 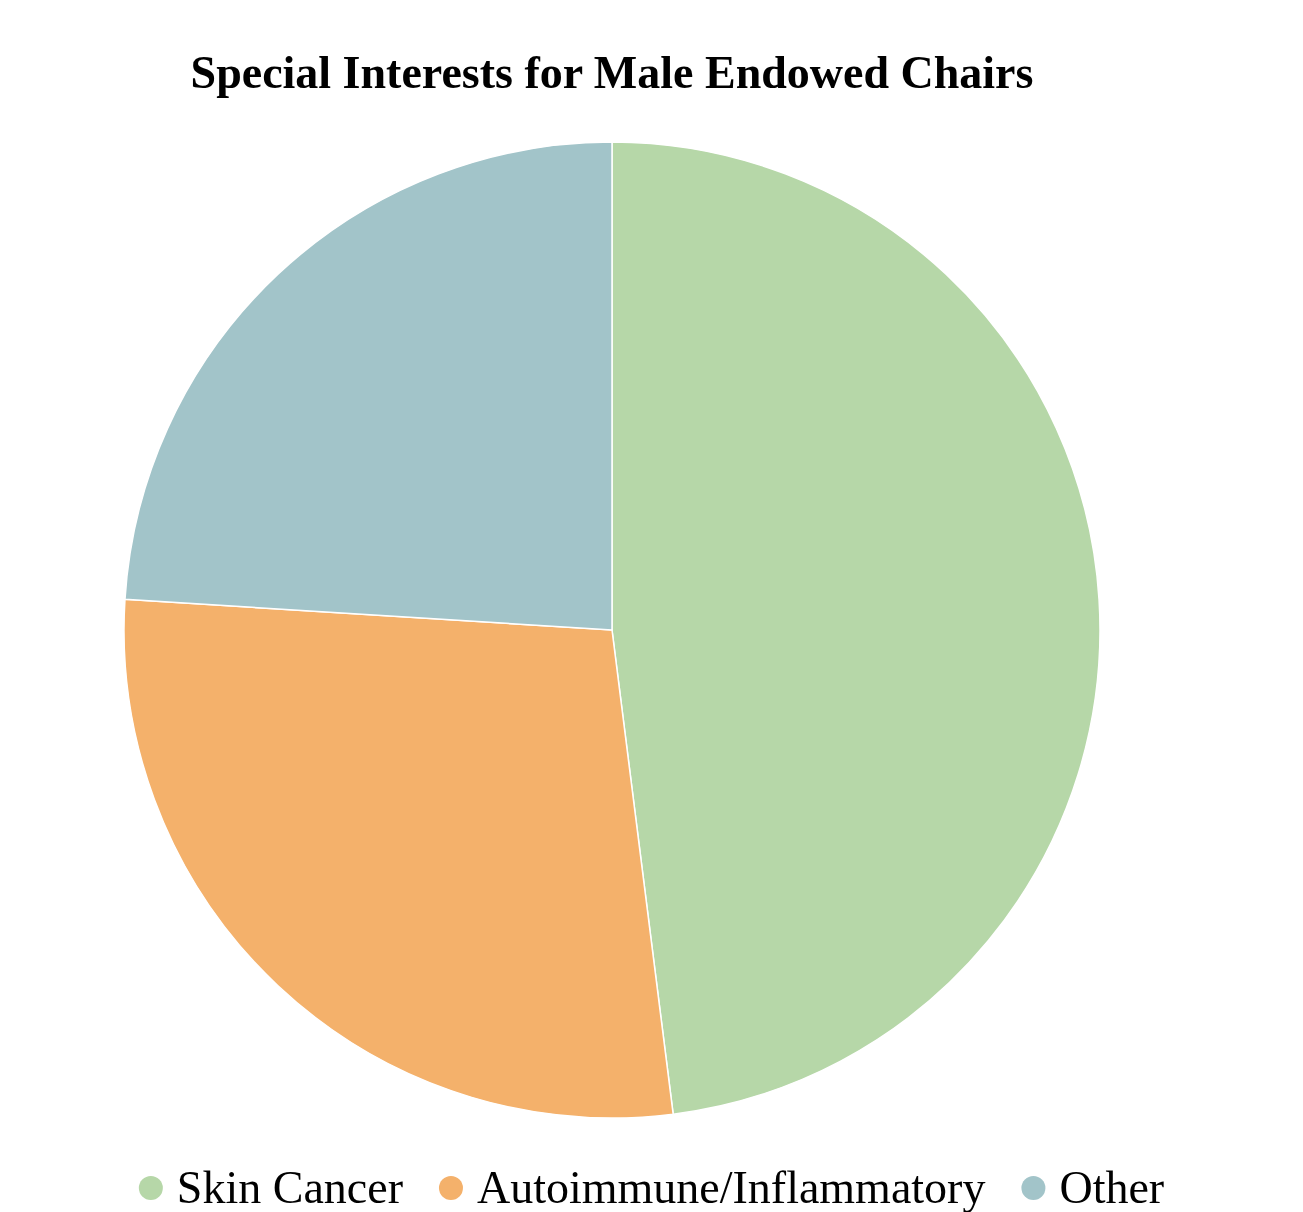 I want to click on legend-label: Skin Cancer, so click(x=289, y=1187).